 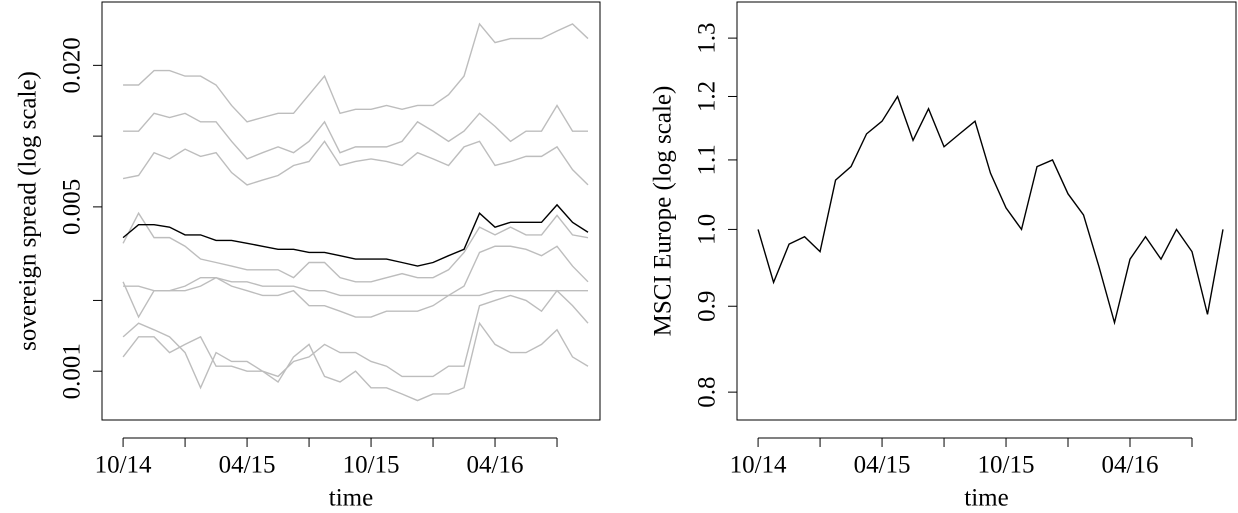 What do you see at coordinates (72, 65) in the screenshot?
I see `y-tick-label: 0.020` at bounding box center [72, 65].